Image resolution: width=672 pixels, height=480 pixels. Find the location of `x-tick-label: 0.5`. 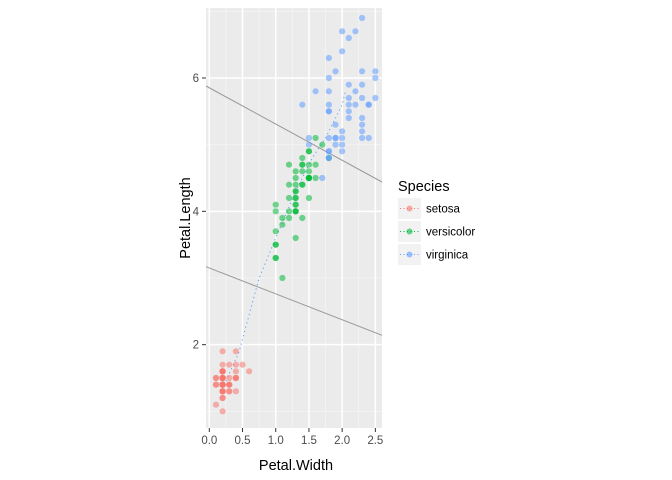

x-tick-label: 0.5 is located at coordinates (243, 441).